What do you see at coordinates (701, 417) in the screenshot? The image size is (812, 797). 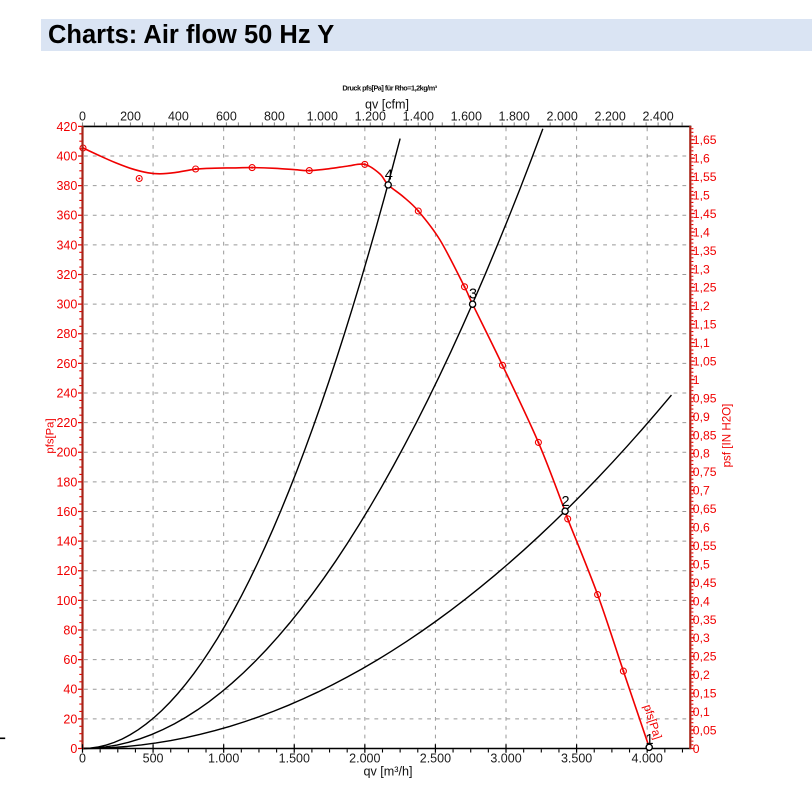 I see `svg-text: 0,9` at bounding box center [701, 417].